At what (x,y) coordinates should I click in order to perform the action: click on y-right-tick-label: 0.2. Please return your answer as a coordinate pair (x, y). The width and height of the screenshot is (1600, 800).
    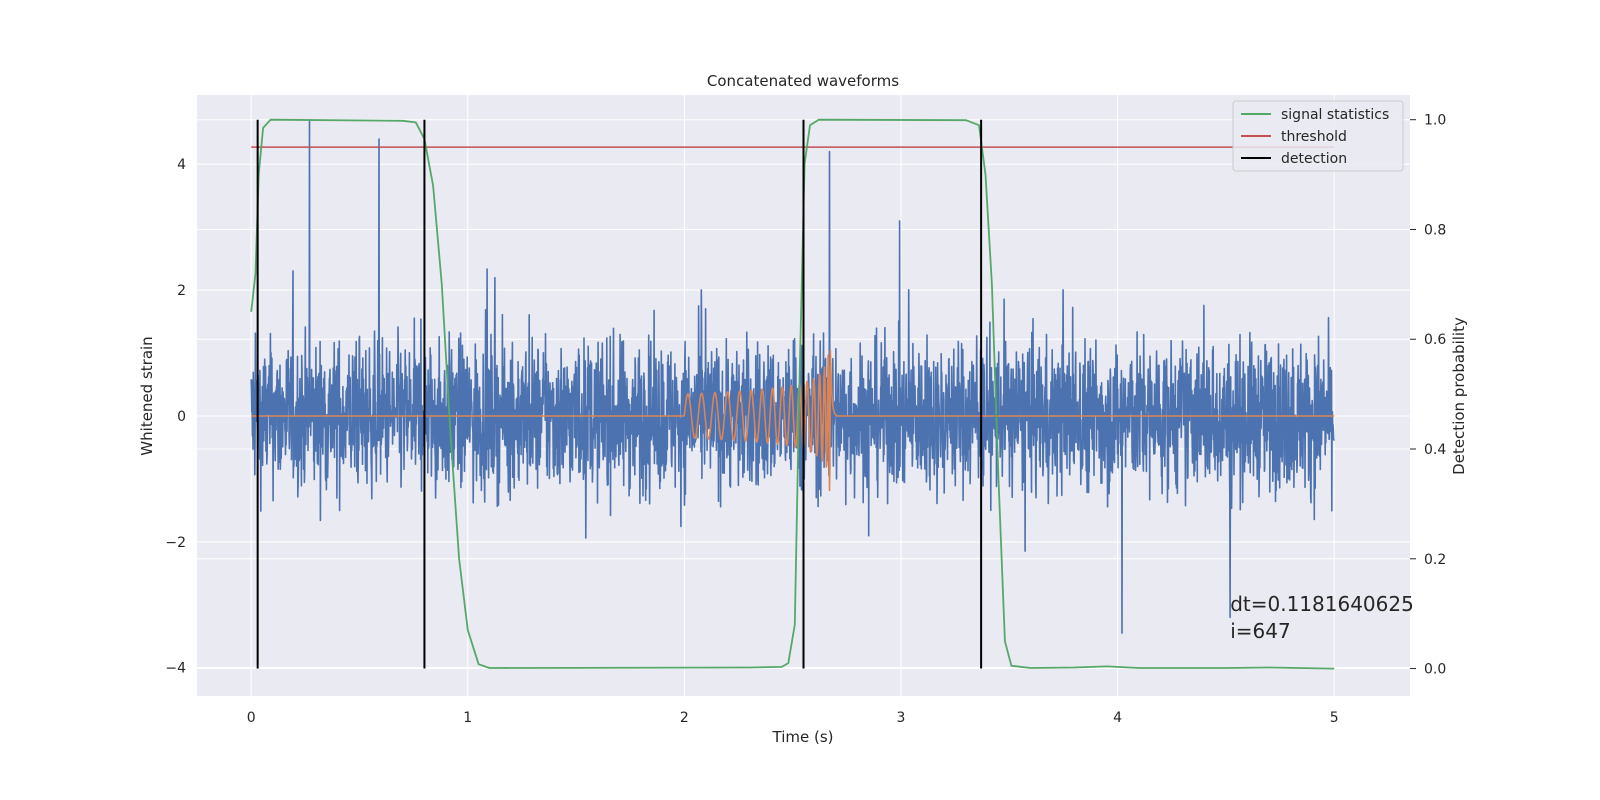
    Looking at the image, I should click on (1435, 560).